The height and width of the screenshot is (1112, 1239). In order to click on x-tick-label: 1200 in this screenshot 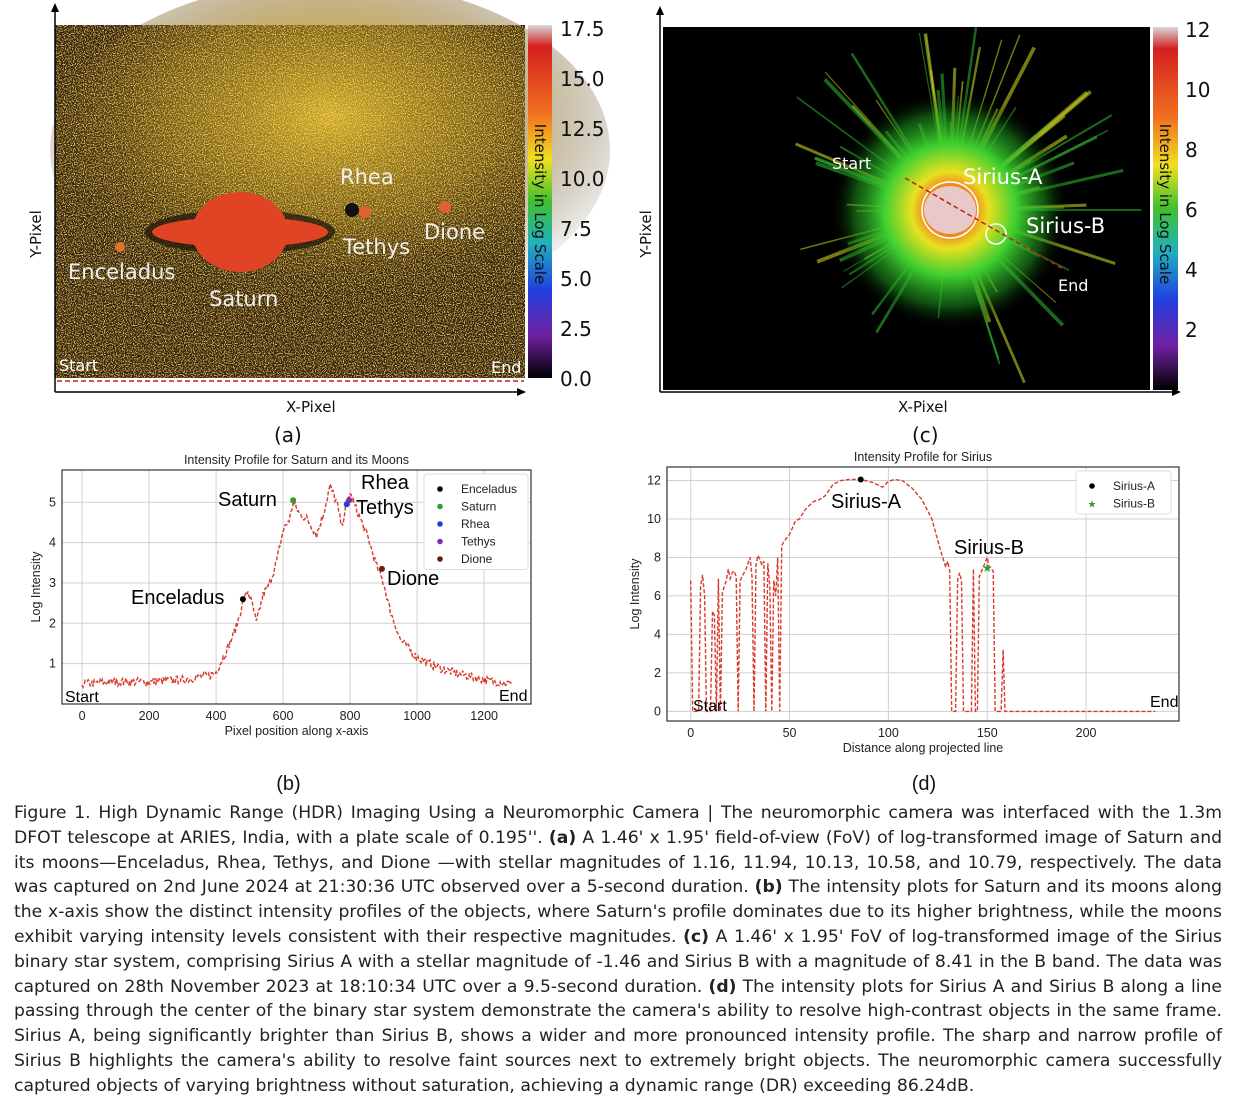, I will do `click(484, 716)`.